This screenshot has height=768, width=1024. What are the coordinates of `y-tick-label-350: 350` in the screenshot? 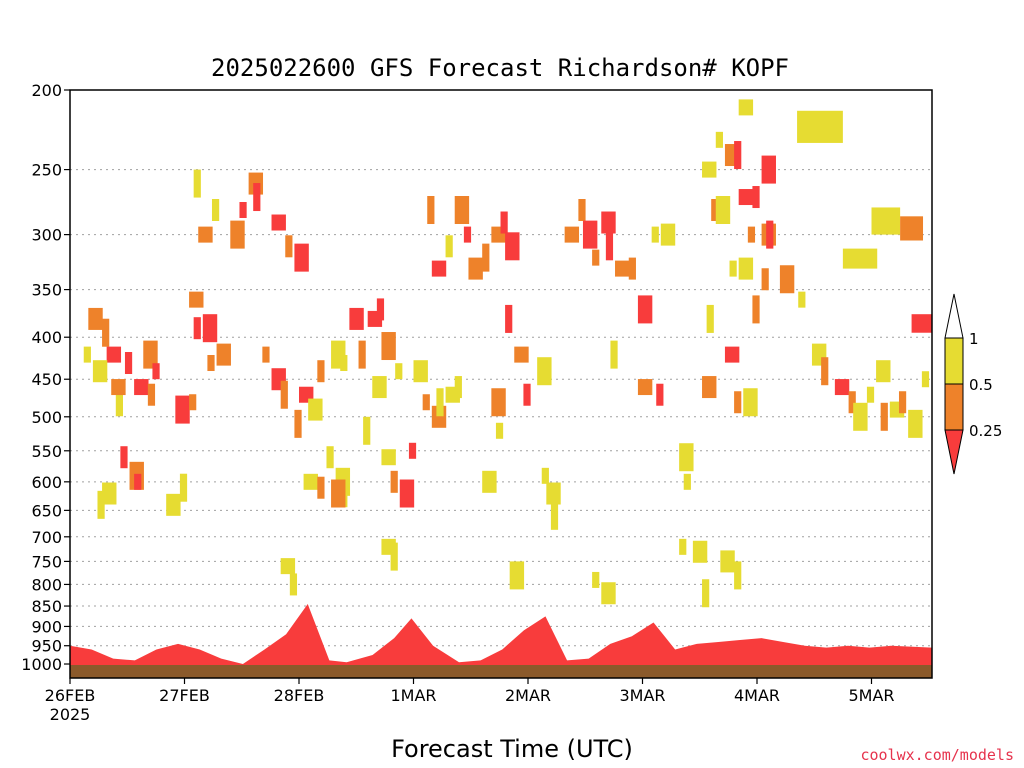 It's located at (46, 290).